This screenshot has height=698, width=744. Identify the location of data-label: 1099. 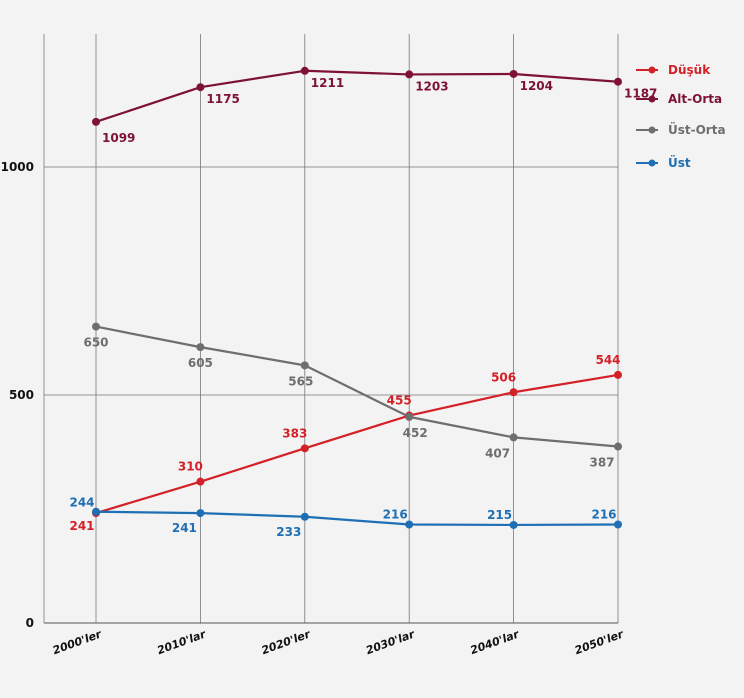
(118, 138).